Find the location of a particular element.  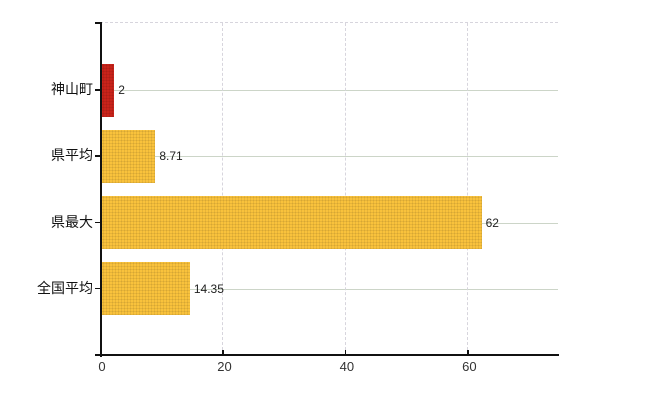

bar-value-label: 8.71 is located at coordinates (171, 156).